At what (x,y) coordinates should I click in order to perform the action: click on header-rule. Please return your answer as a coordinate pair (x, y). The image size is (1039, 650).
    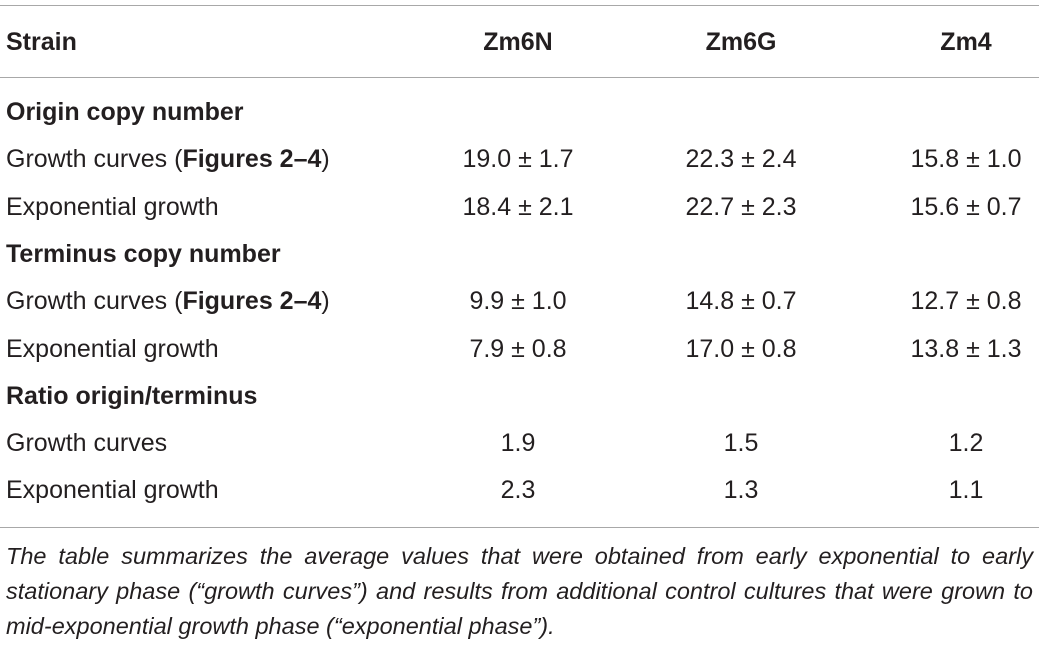
    Looking at the image, I should click on (519, 77).